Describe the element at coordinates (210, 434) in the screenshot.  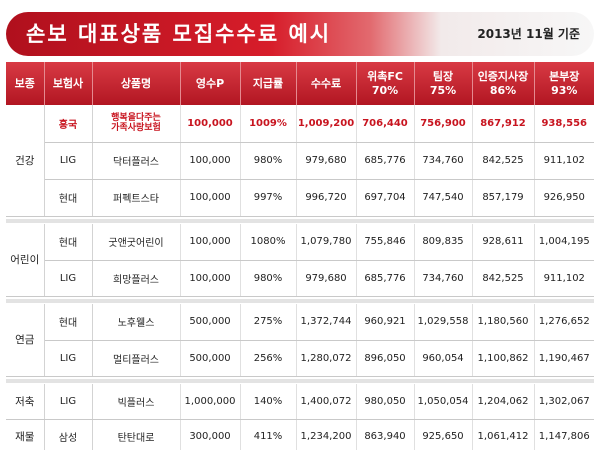
I see `premium-cell: 300,000` at that location.